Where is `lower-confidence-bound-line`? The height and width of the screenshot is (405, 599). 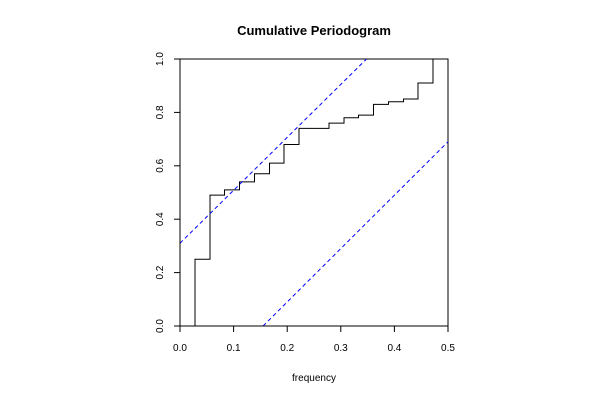
lower-confidence-bound-line is located at coordinates (355, 233).